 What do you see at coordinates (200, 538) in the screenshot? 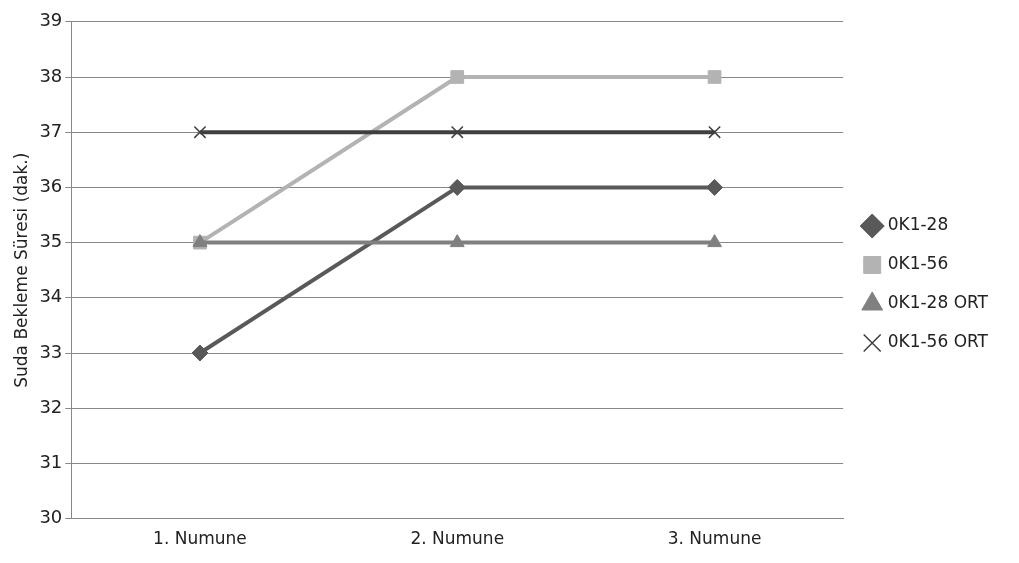
I see `x-tick-label: 1. Numune` at bounding box center [200, 538].